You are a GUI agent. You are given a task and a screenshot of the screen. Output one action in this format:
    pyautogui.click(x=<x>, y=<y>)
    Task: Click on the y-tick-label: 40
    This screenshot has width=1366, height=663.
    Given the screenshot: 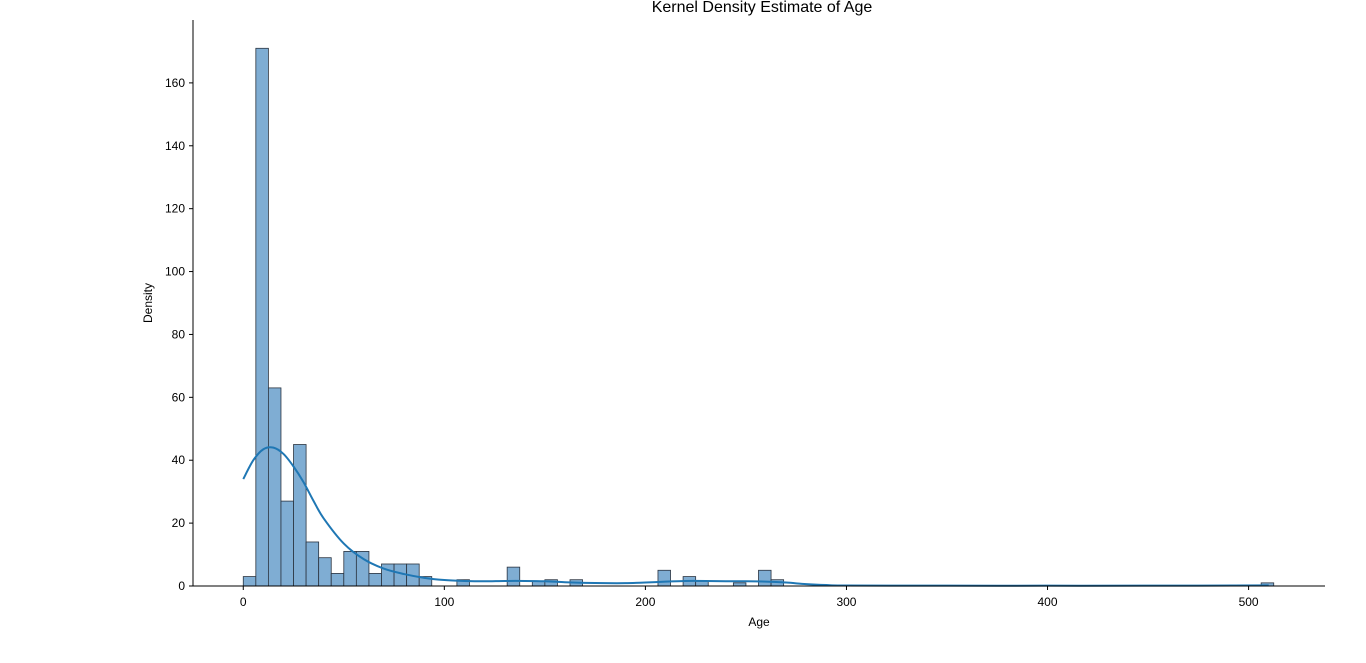 What is the action you would take?
    pyautogui.click(x=179, y=460)
    